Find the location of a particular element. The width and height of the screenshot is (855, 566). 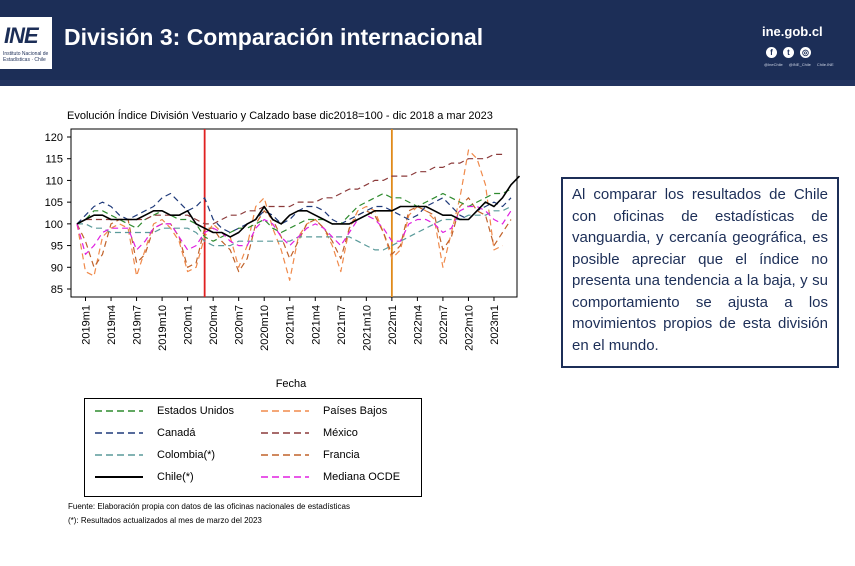

series-line-m-xico is located at coordinates (289, 189).